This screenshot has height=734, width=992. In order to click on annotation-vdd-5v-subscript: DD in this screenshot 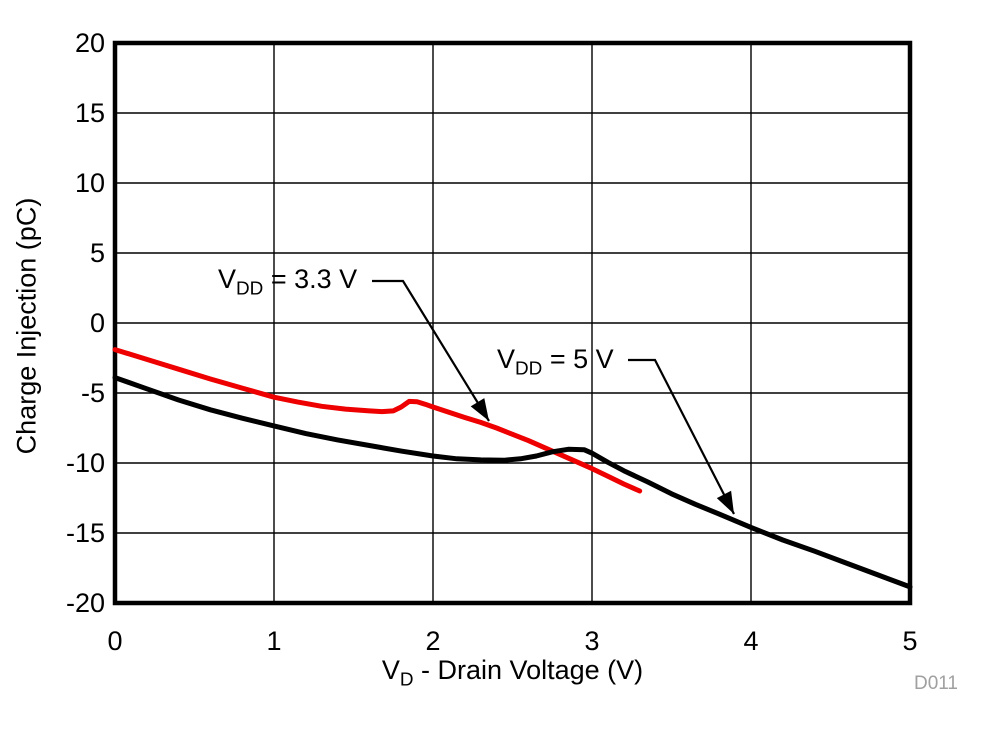, I will do `click(529, 369)`.